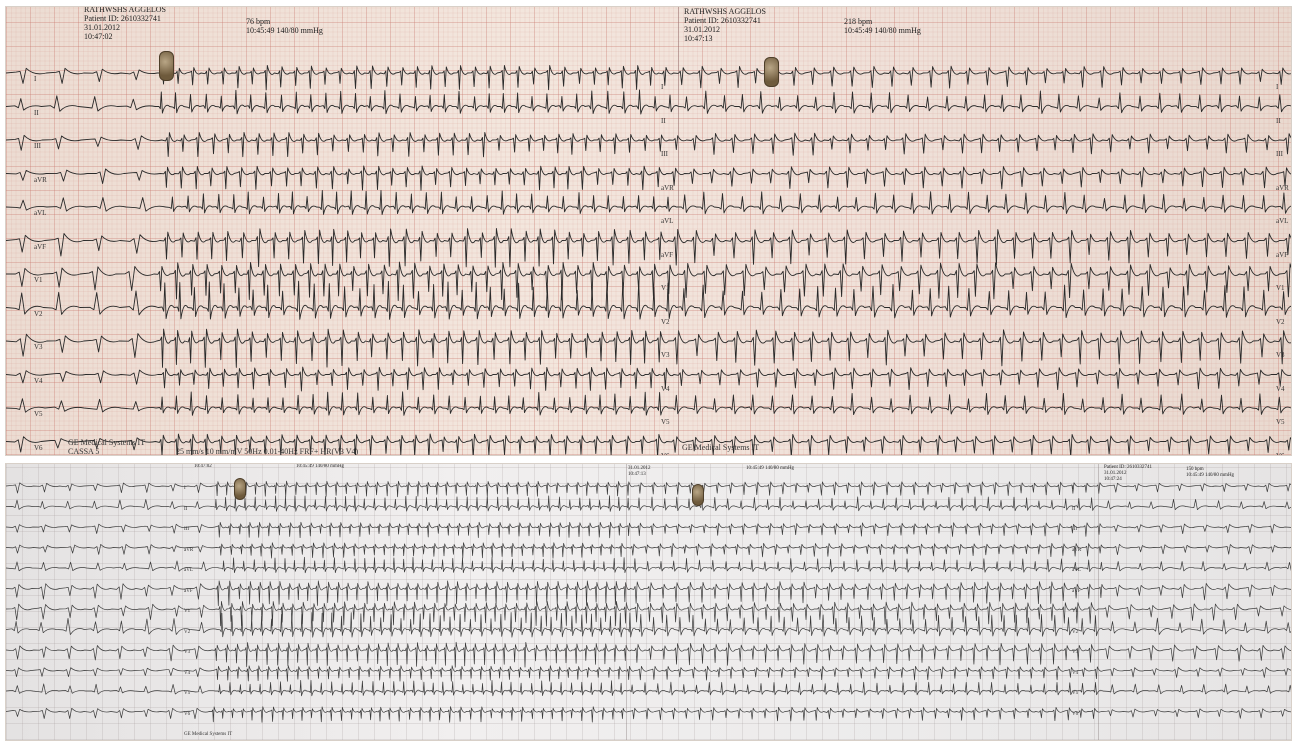 This screenshot has height=744, width=1295. Describe the element at coordinates (1113, 479) in the screenshot. I see `record-time: 10:47:24` at that location.